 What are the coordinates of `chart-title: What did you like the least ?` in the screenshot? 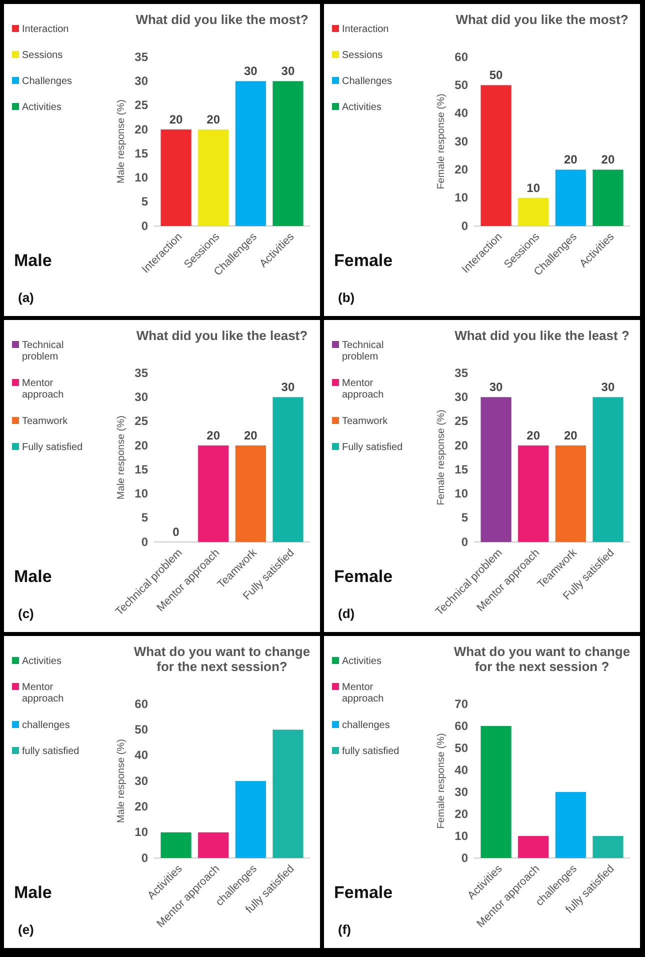 It's located at (542, 335).